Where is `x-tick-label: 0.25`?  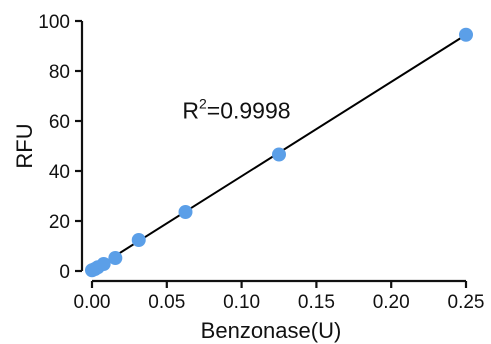 x-tick-label: 0.25 is located at coordinates (466, 302).